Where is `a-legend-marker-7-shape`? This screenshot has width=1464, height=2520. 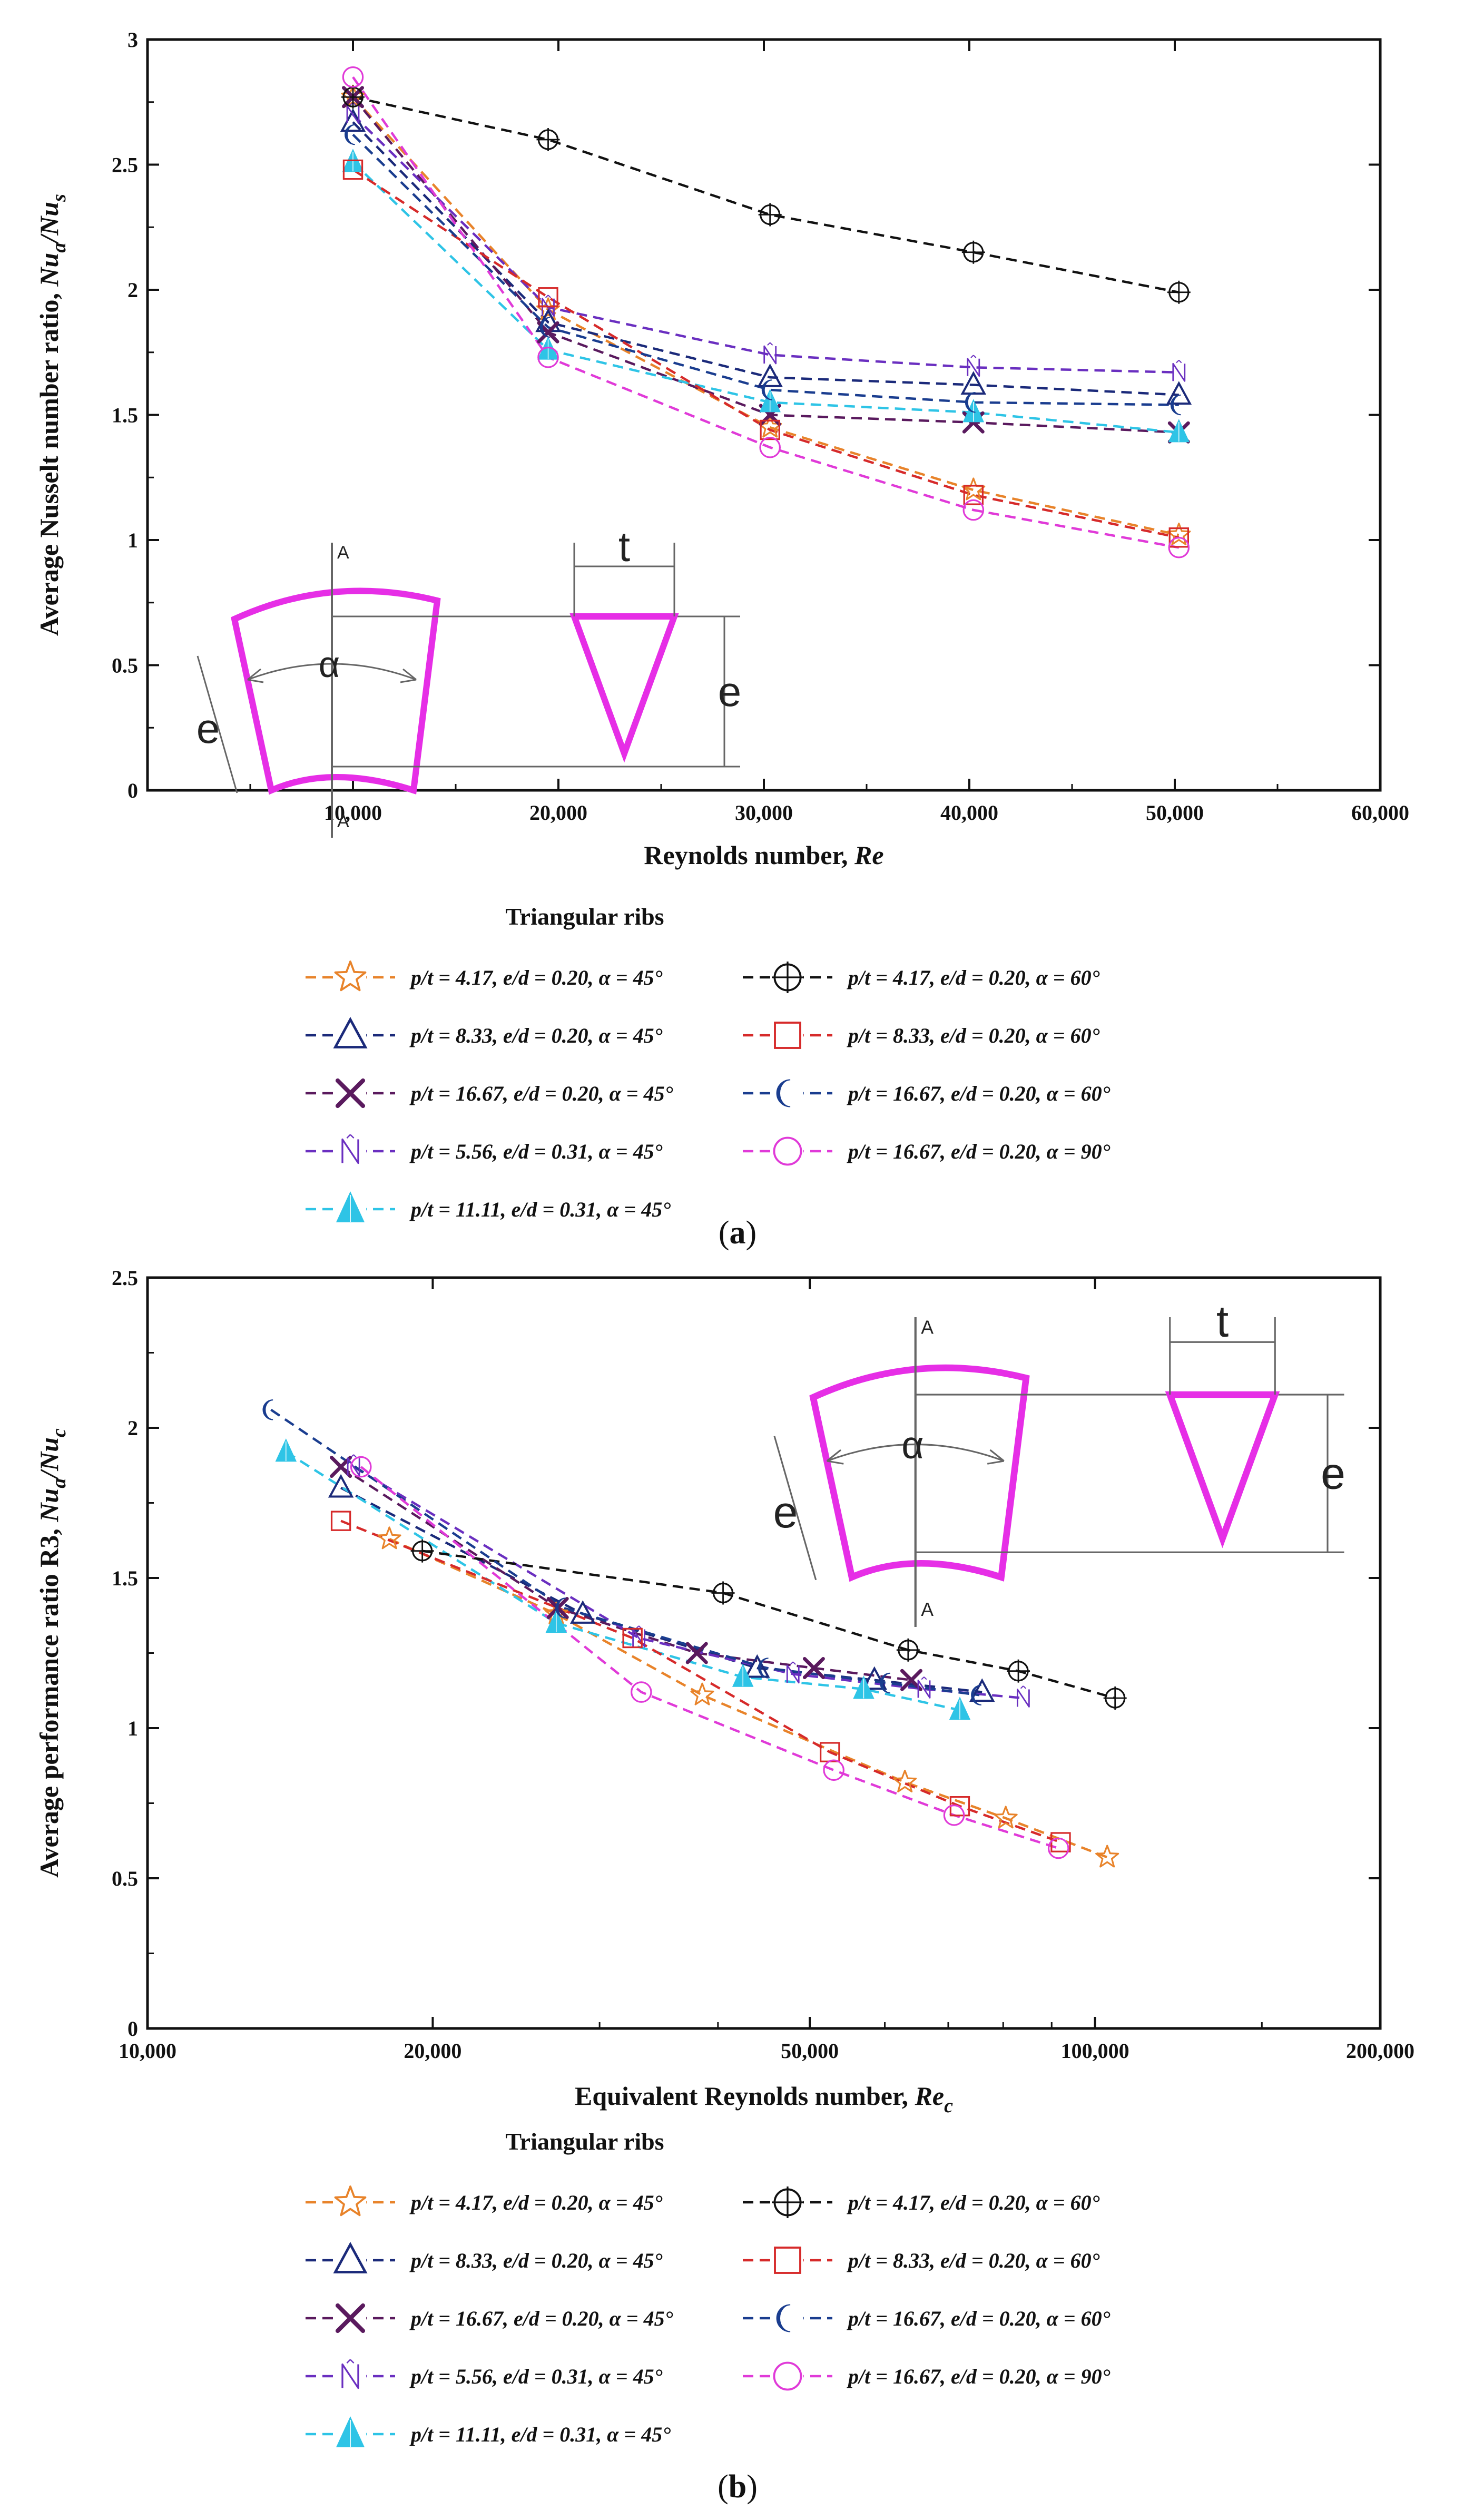 a-legend-marker-7-shape is located at coordinates (783, 1093).